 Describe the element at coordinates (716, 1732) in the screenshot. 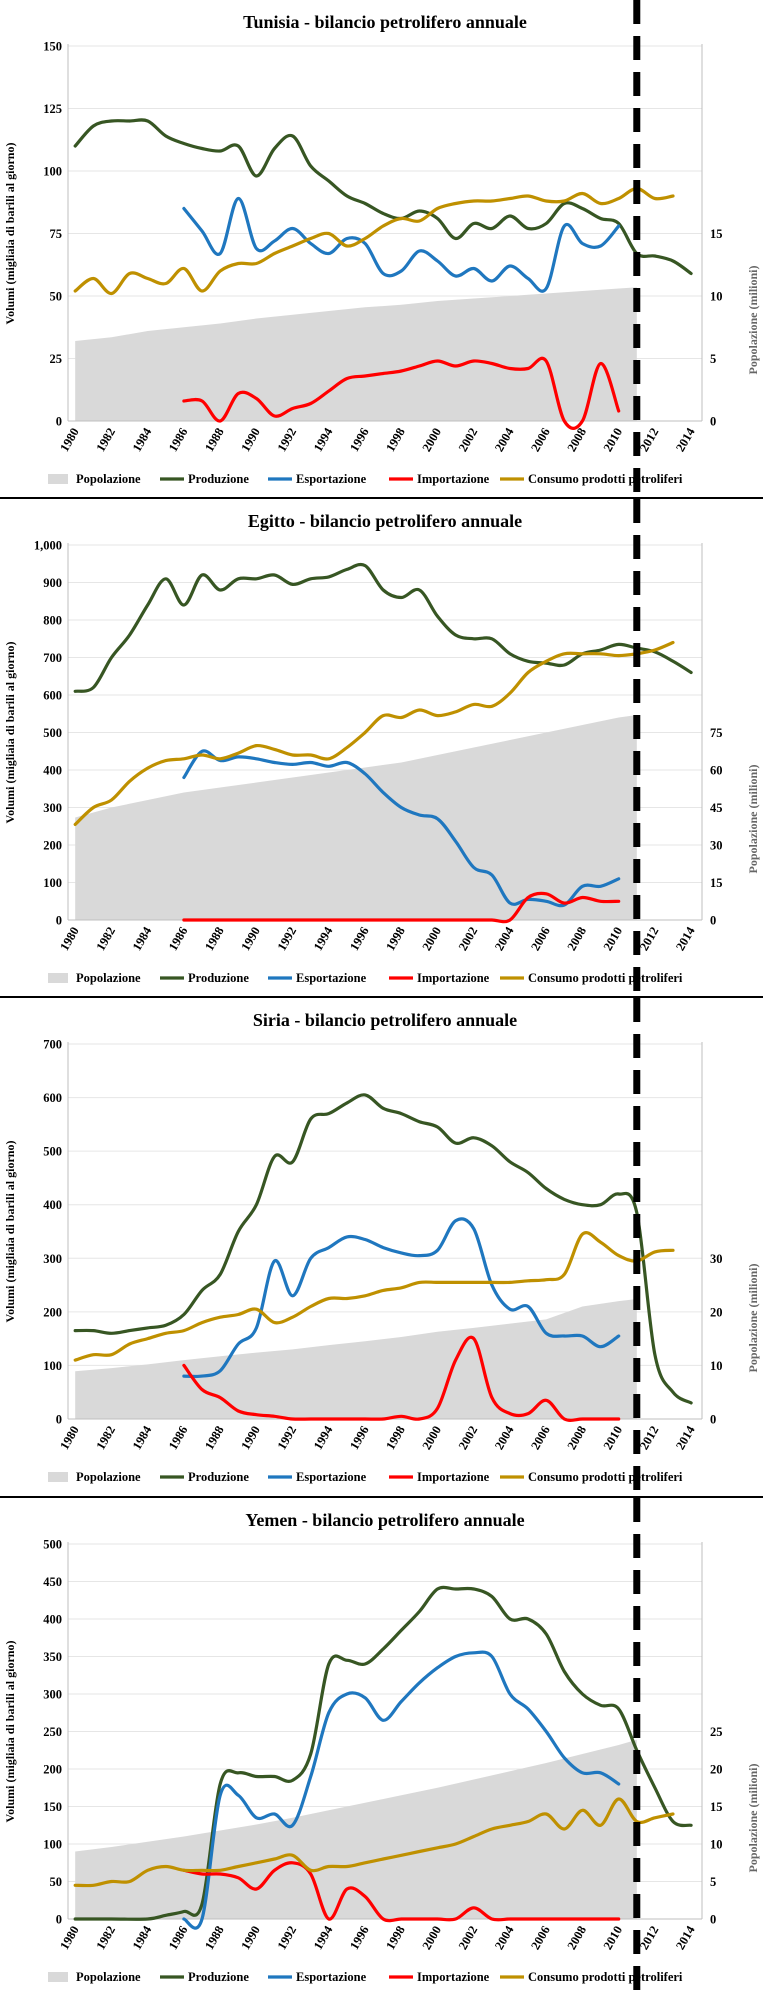

I see `y2-tick-label: 25` at that location.